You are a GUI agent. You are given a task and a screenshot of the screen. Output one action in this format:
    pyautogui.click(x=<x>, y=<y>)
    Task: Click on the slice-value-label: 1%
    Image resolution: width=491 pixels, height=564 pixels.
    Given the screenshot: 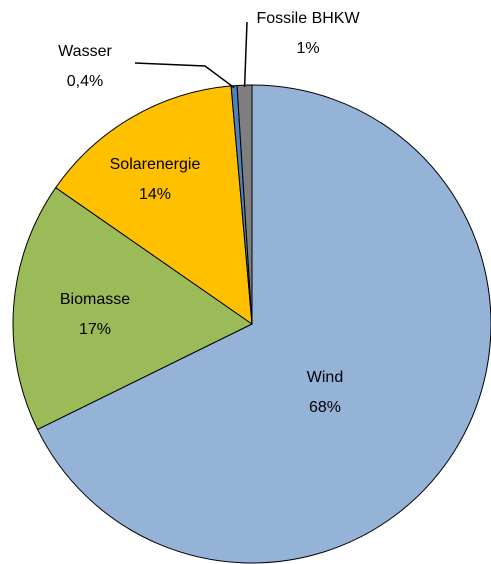 What is the action you would take?
    pyautogui.click(x=307, y=48)
    